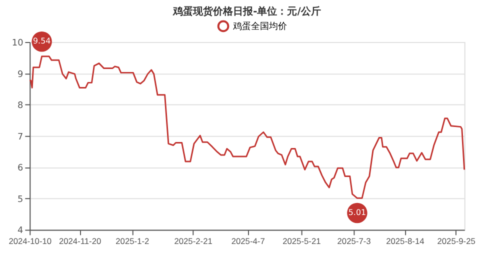 The image size is (493, 272). What do you see at coordinates (248, 241) in the screenshot?
I see `x-tick-label: 2025-4-7` at bounding box center [248, 241].